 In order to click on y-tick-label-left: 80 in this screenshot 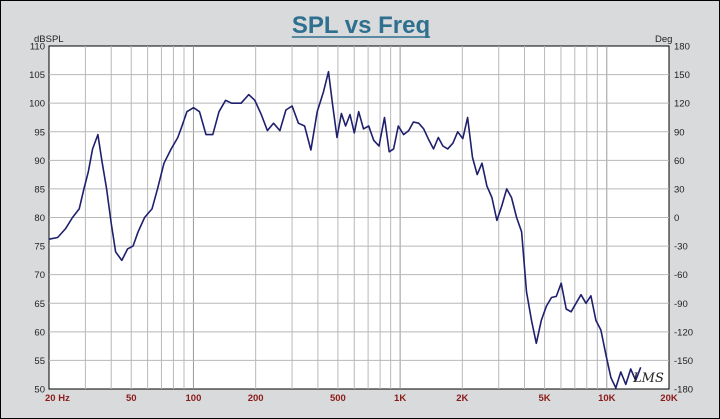, I will do `click(39, 218)`.